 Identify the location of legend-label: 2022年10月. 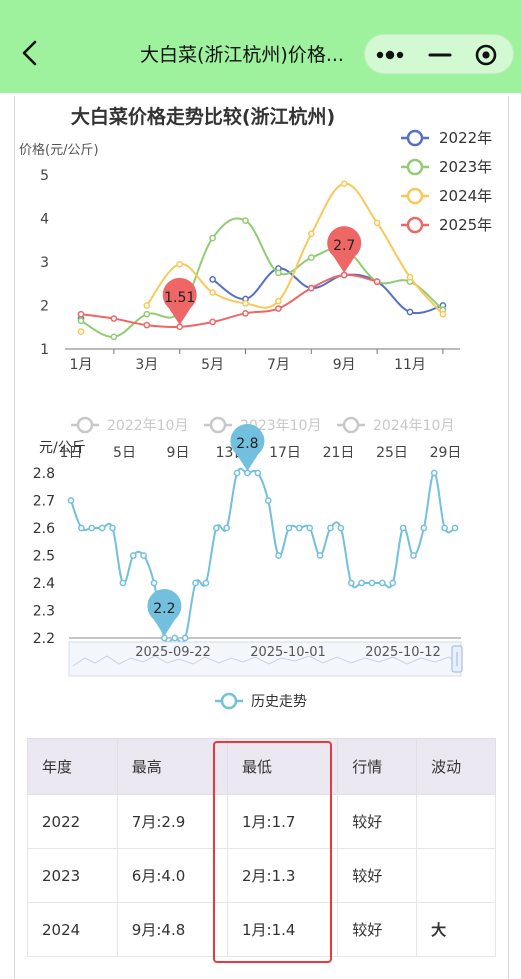
(147, 426).